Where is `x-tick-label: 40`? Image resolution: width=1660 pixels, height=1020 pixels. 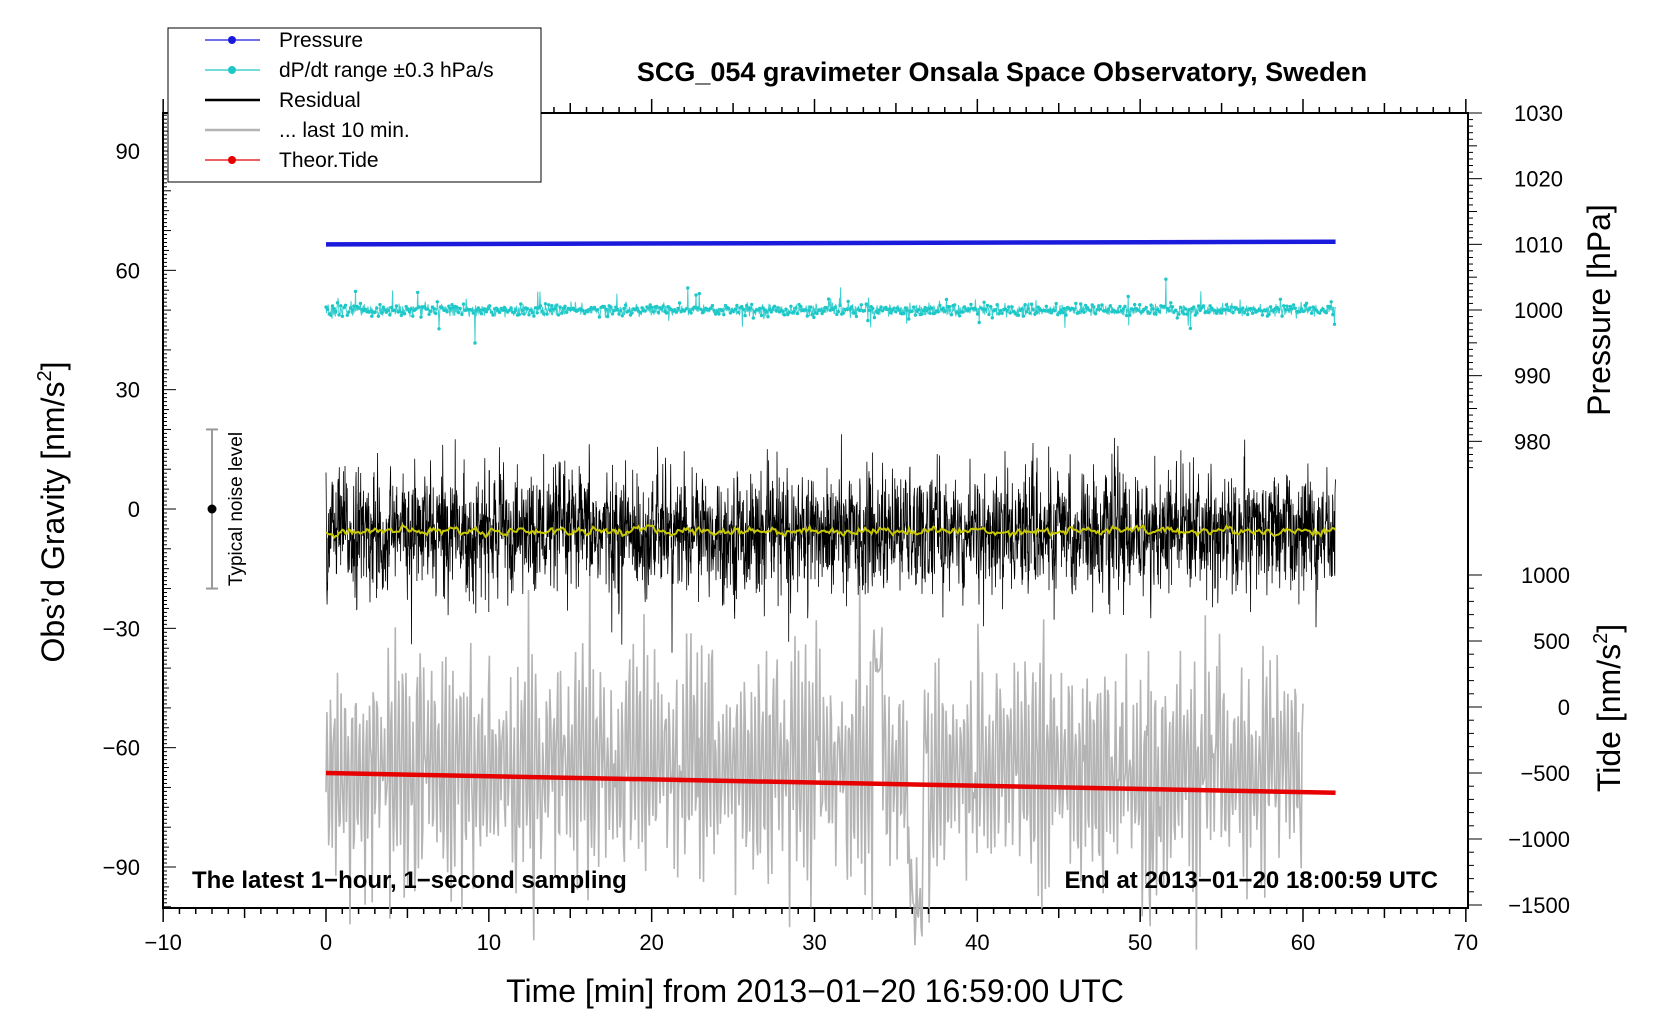
x-tick-label: 40 is located at coordinates (977, 942).